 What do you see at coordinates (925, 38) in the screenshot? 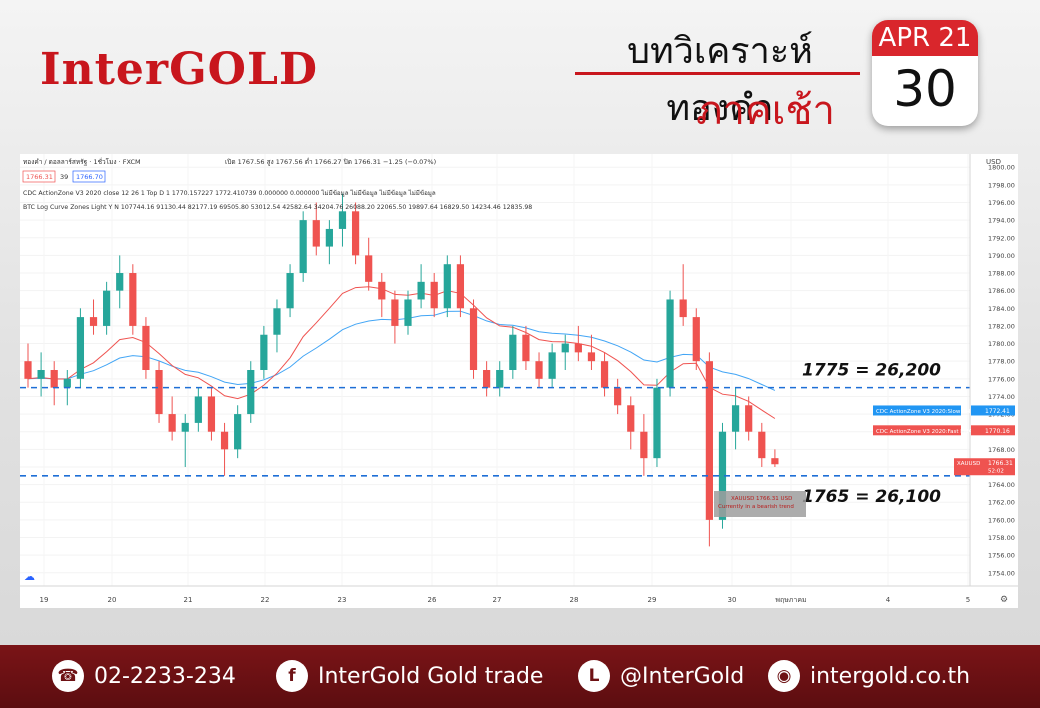
I see `calendar-month: APR 21` at bounding box center [925, 38].